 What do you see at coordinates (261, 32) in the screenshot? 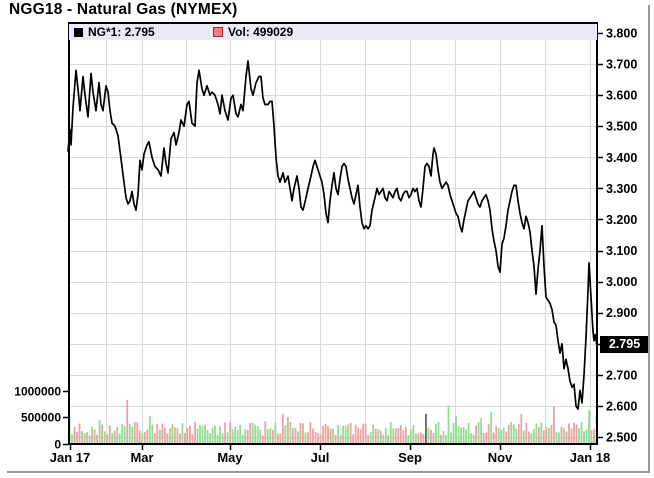
I see `volume-legend-label: Vol: 499029` at bounding box center [261, 32].